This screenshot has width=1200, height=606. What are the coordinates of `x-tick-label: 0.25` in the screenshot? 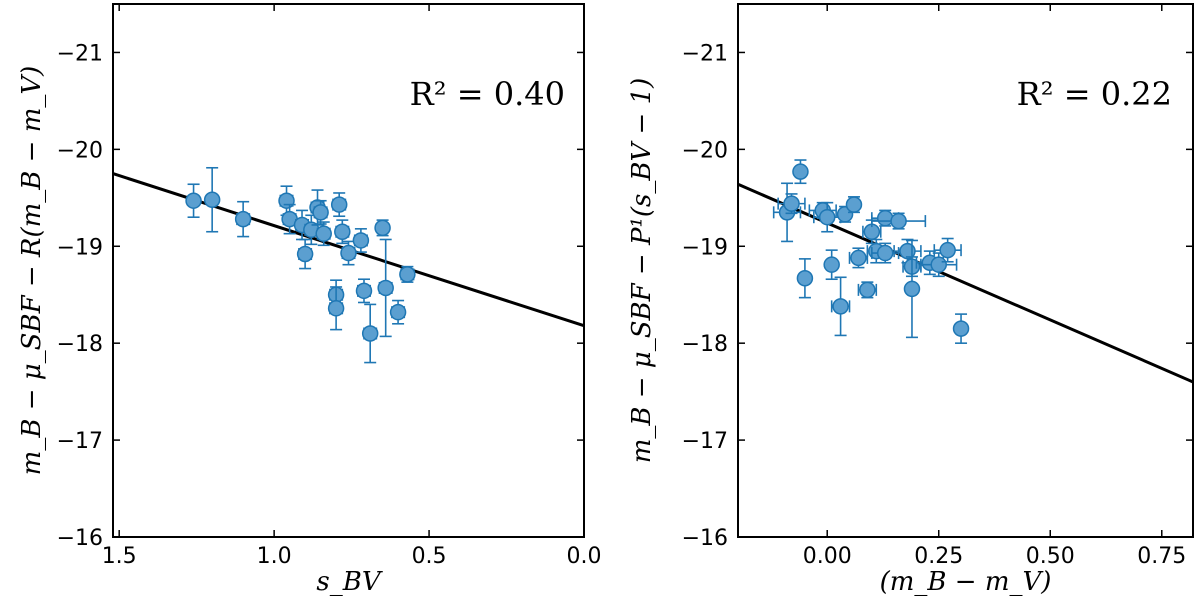 It's located at (938, 556).